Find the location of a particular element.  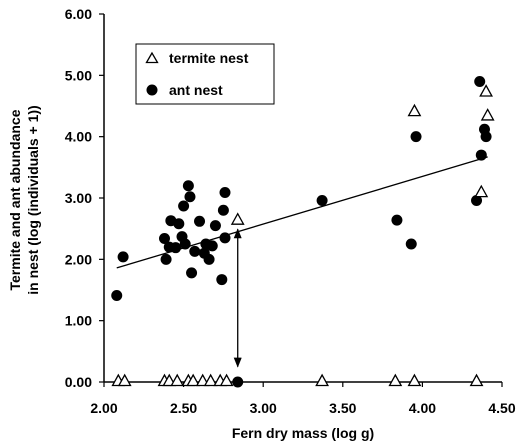

legend-box is located at coordinates (205, 74).